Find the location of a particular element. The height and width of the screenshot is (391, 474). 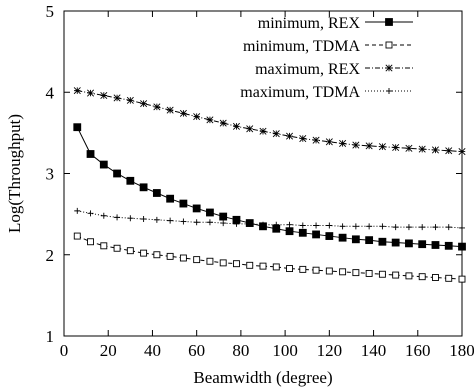

legend-marker is located at coordinates (389, 91).